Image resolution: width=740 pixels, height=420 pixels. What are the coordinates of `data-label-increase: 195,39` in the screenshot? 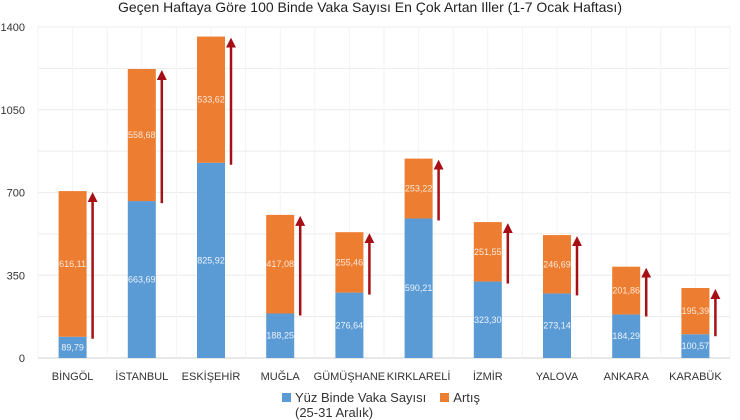 It's located at (696, 311).